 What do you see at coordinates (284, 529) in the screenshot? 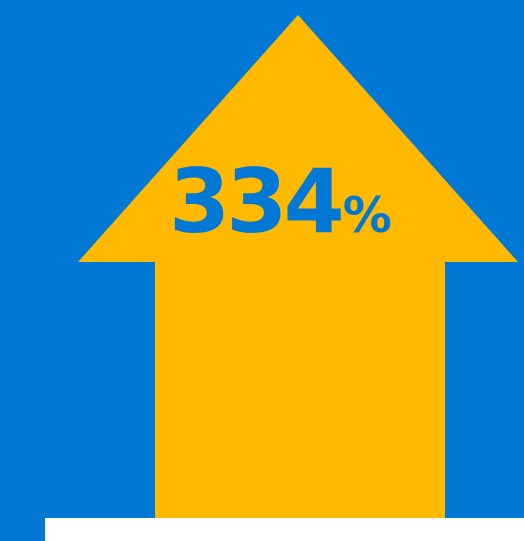
I see `footer-panel` at bounding box center [284, 529].